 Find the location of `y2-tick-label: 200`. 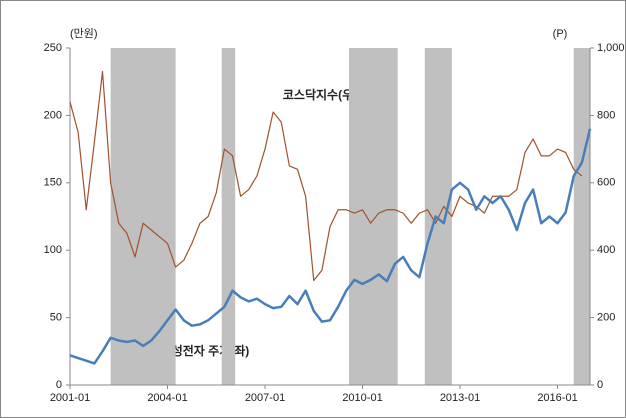

y2-tick-label: 200 is located at coordinates (606, 318).